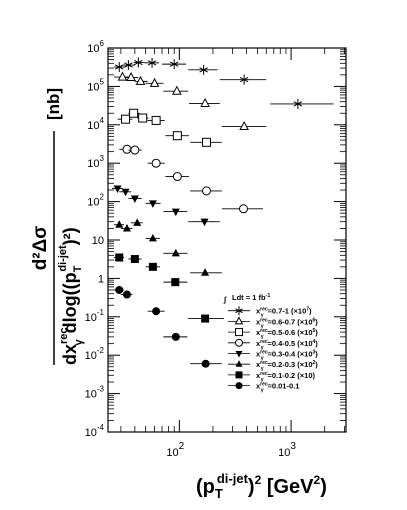 Image resolution: width=407 pixels, height=510 pixels. I want to click on legend-label: xrec γ =0.5-0.6 (×105), so click(287, 334).